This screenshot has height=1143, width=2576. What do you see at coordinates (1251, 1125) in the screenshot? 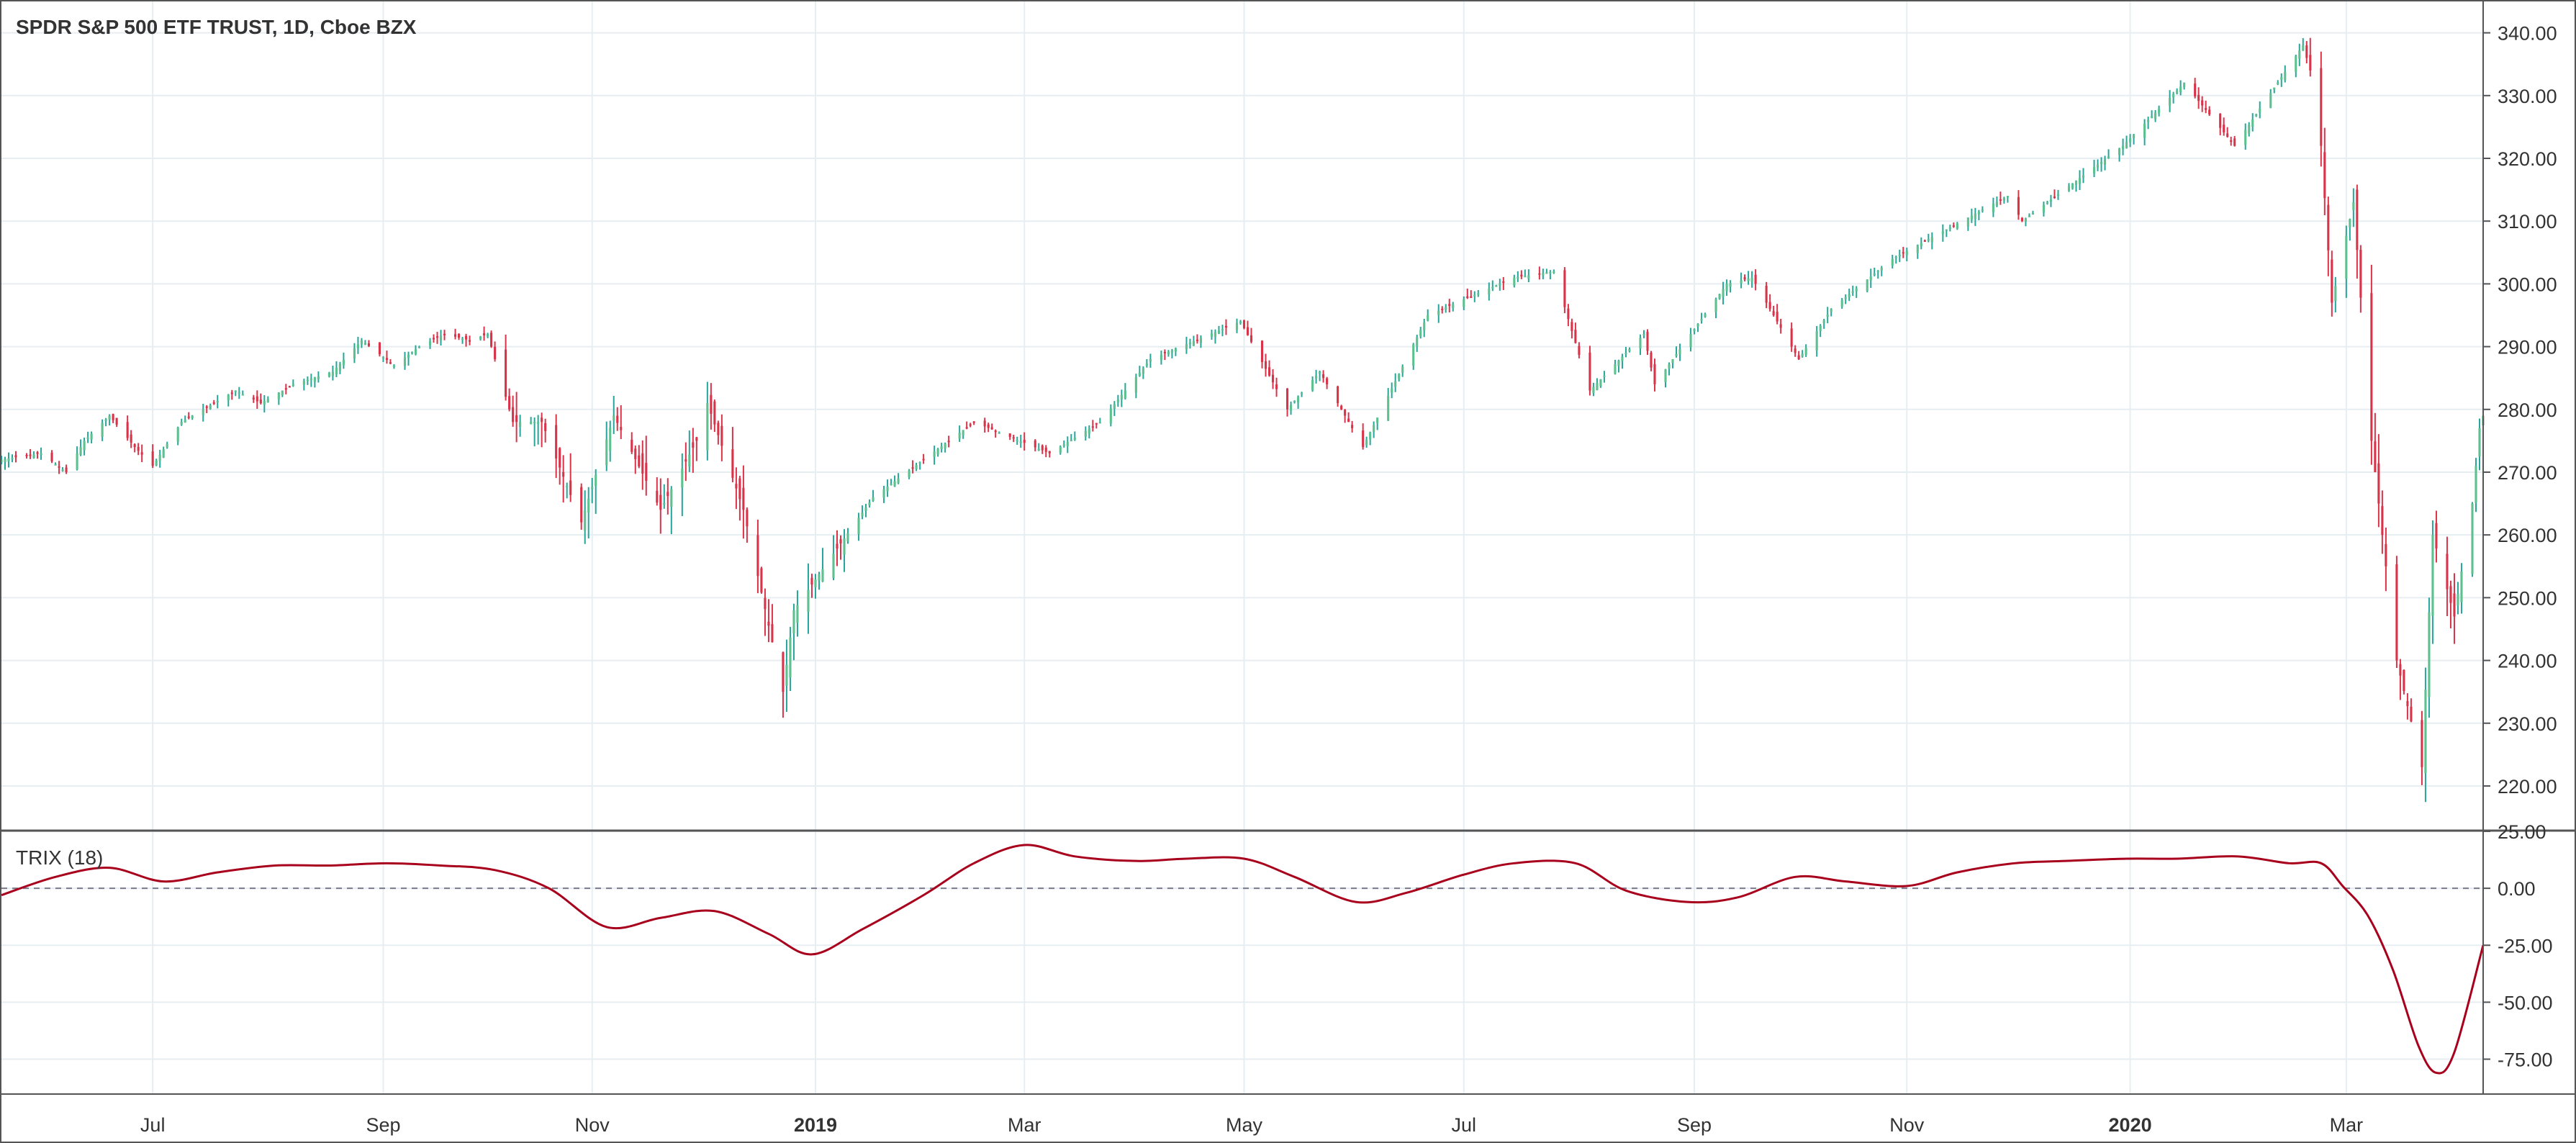
I see `time-axis: Jul Sep Nov 2019 Mar May Jul Sep Nov 2020 Mar` at bounding box center [1251, 1125].